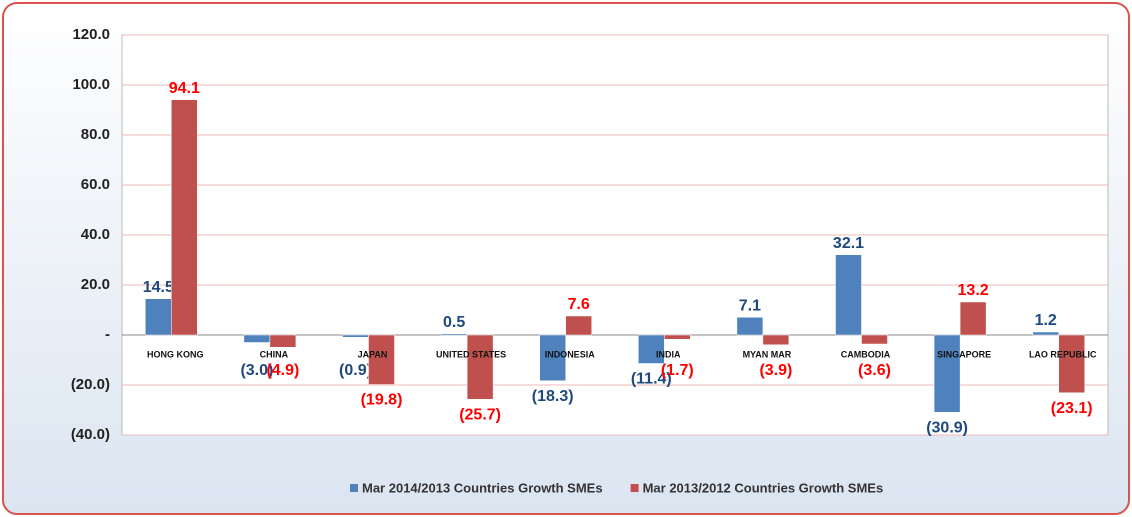 The image size is (1132, 517). I want to click on value-label: (3.9), so click(775, 370).